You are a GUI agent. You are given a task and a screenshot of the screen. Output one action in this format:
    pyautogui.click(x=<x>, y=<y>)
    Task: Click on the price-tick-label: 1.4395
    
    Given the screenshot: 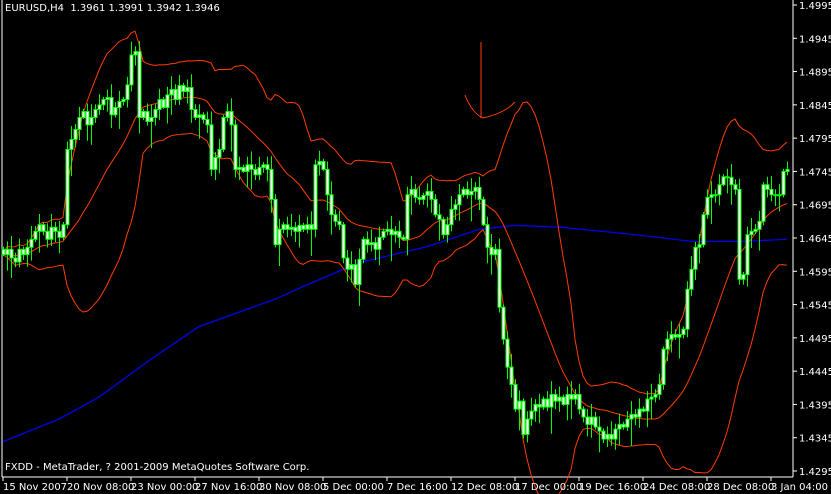 What is the action you would take?
    pyautogui.click(x=815, y=405)
    